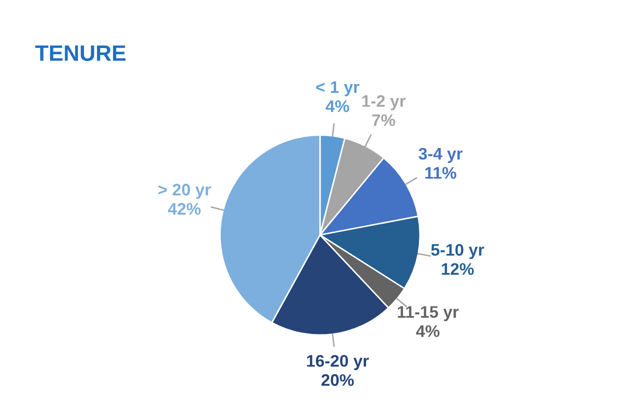 This screenshot has height=413, width=624. I want to click on data-label: 42%, so click(184, 208).